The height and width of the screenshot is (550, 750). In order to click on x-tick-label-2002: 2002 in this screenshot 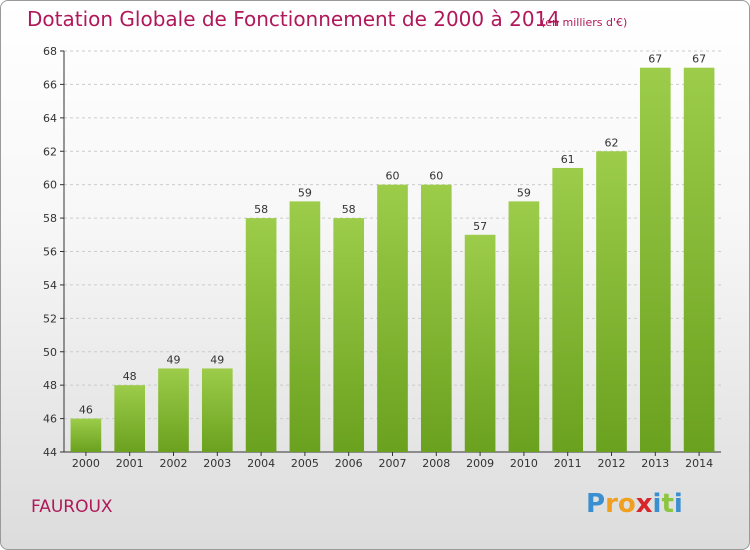, I will do `click(174, 463)`.